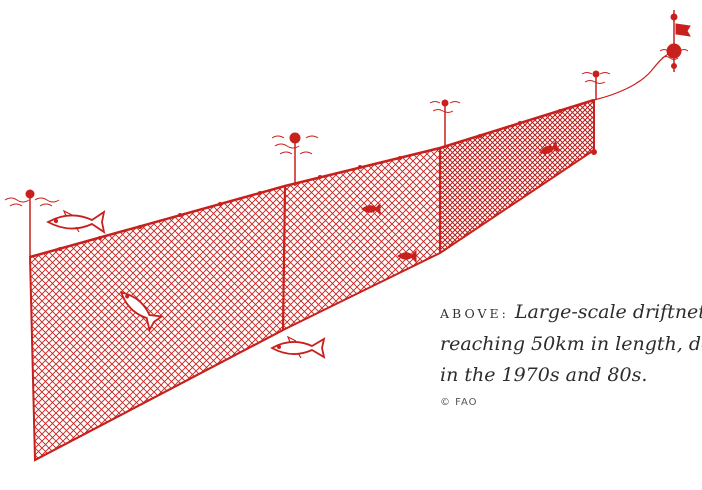  I want to click on photo-credit: © FAO, so click(459, 402).